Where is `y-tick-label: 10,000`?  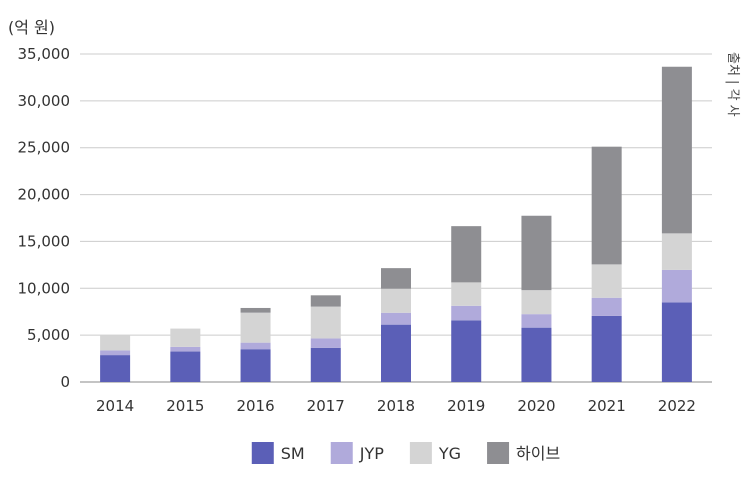 y-tick-label: 10,000 is located at coordinates (44, 288).